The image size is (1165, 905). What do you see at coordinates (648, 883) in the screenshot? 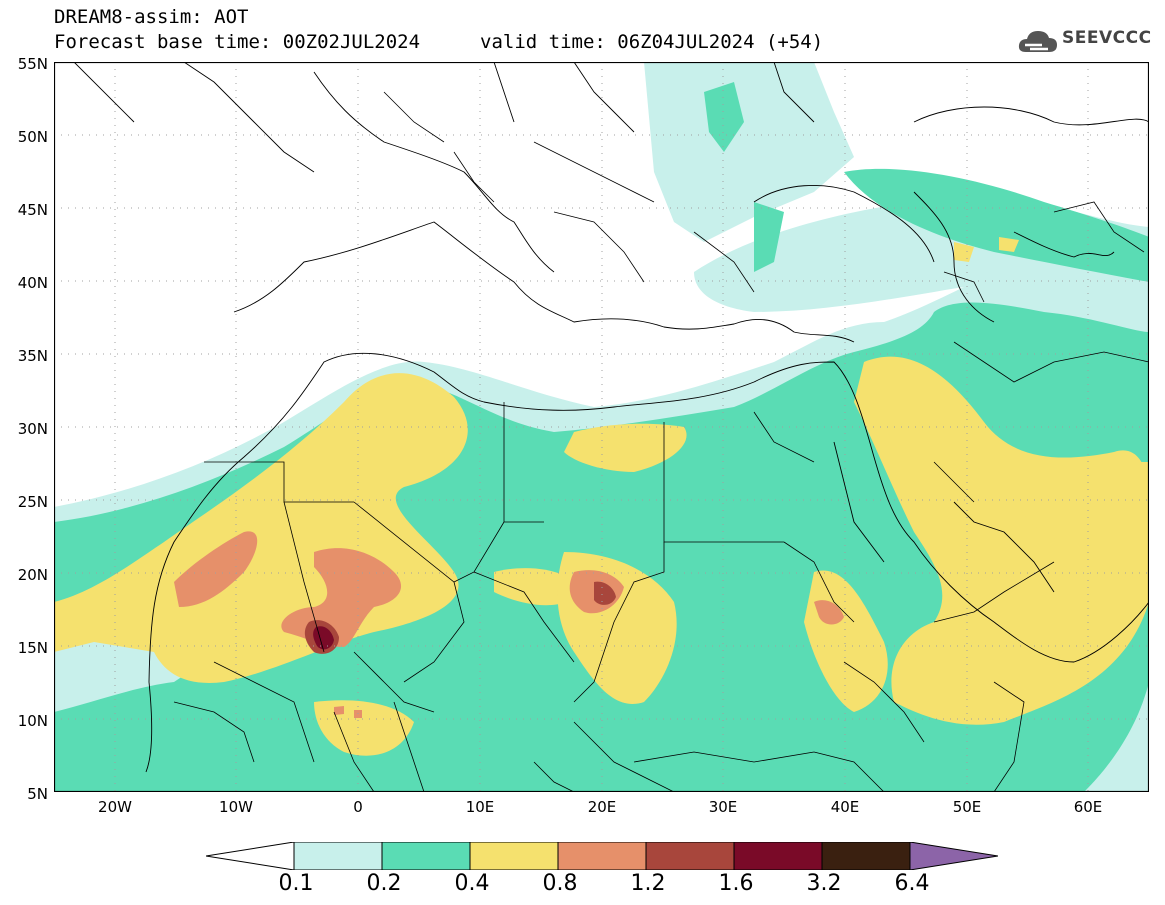
I see `colorbar-label: 1.2` at bounding box center [648, 883].